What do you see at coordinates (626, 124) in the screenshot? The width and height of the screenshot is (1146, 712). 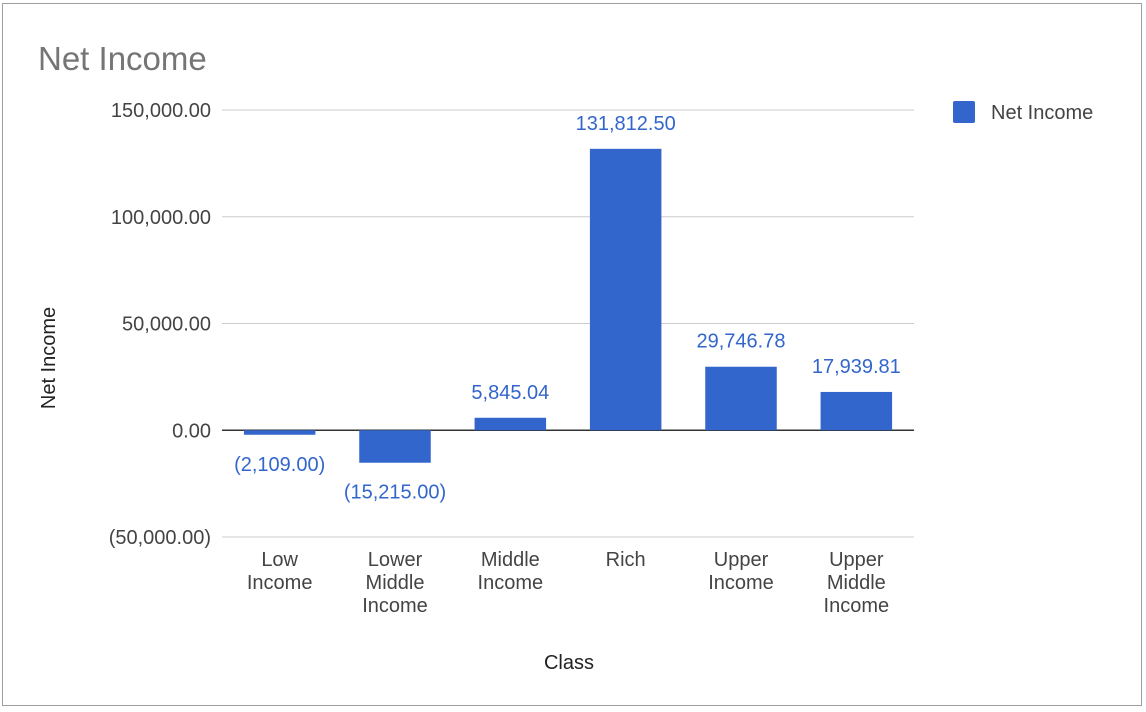 I see `data-label: 131,812.50` at bounding box center [626, 124].